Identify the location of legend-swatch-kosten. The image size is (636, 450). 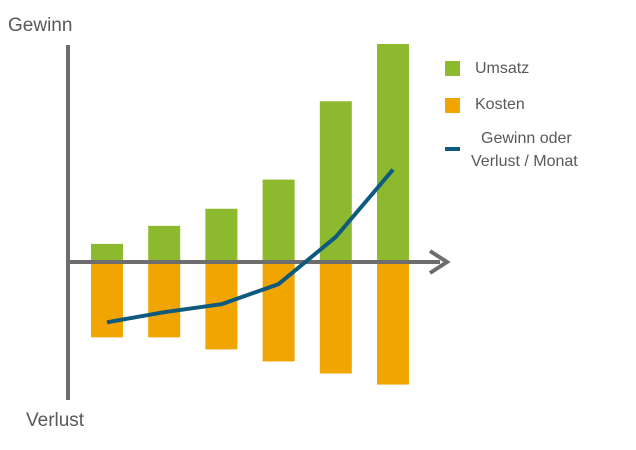
(452, 105).